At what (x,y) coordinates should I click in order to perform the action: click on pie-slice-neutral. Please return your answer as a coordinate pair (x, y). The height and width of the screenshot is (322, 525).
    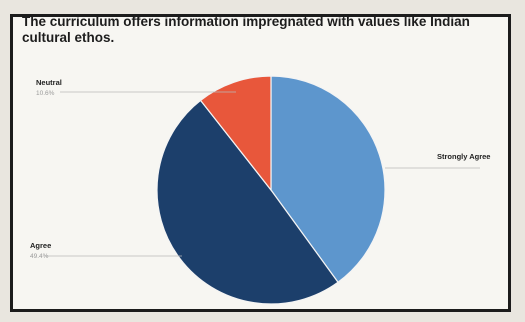
    Looking at the image, I should click on (235, 133).